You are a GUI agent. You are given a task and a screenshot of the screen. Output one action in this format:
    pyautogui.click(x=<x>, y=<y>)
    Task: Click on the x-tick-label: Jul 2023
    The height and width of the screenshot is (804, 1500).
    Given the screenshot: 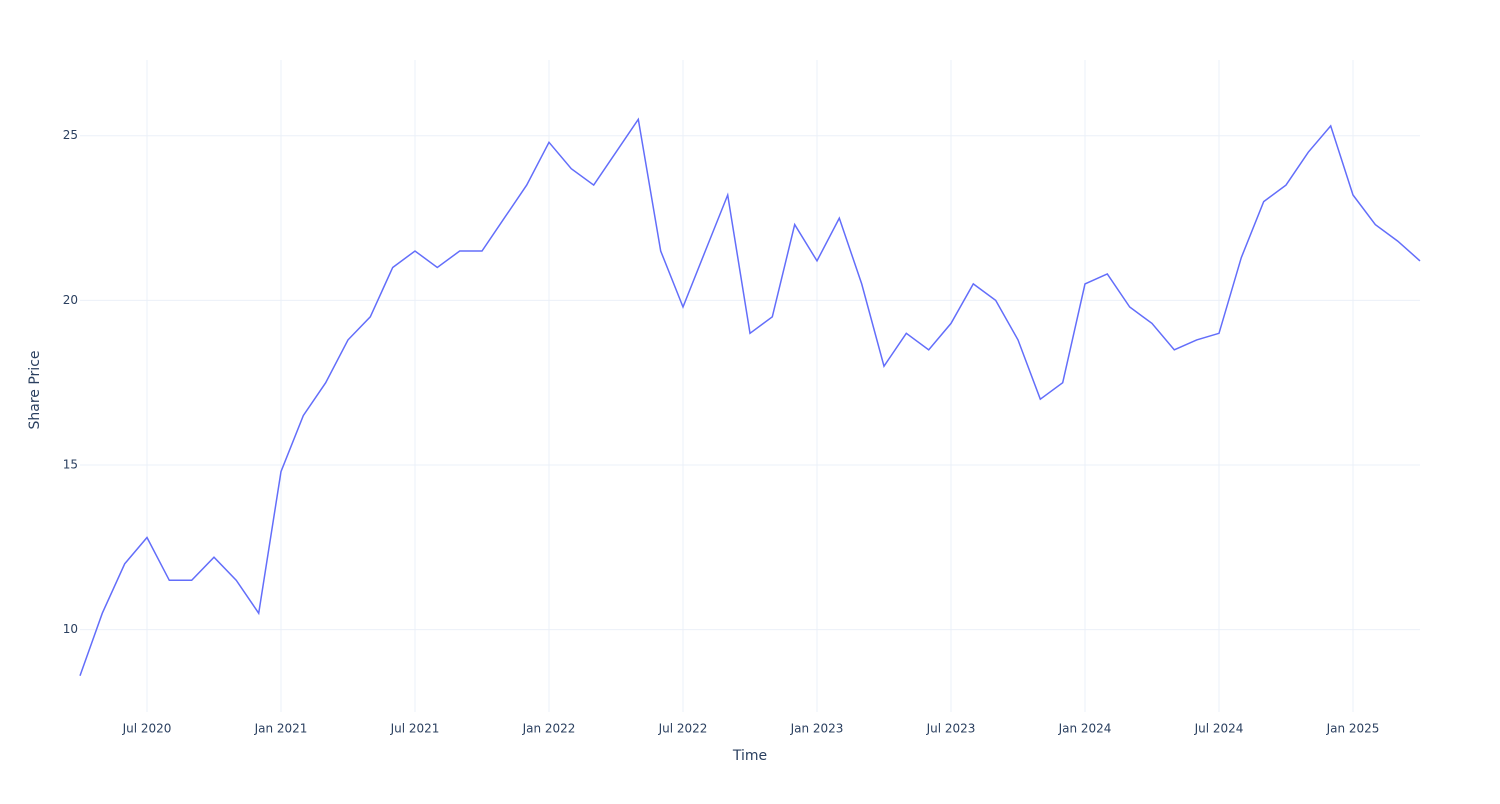 What is the action you would take?
    pyautogui.click(x=951, y=729)
    